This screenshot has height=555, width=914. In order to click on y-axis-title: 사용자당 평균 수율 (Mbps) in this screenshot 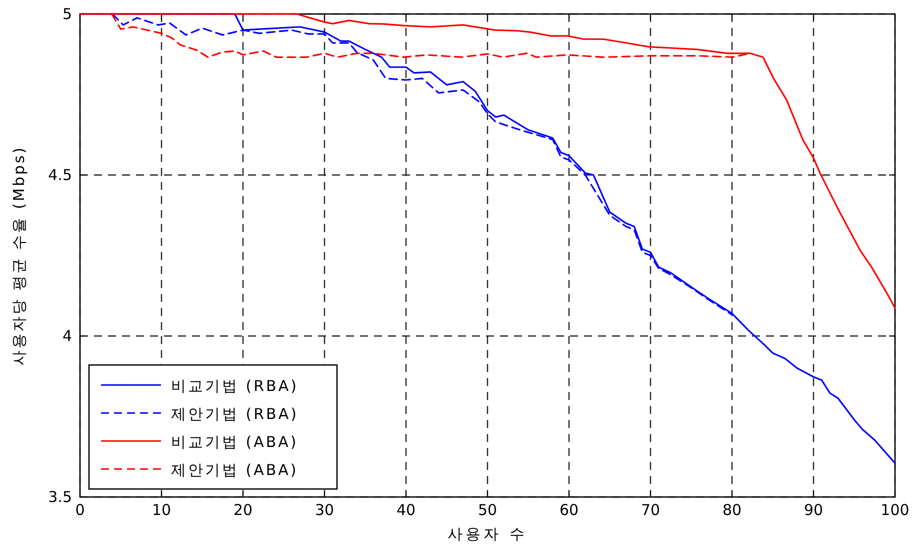, I will do `click(19, 256)`.